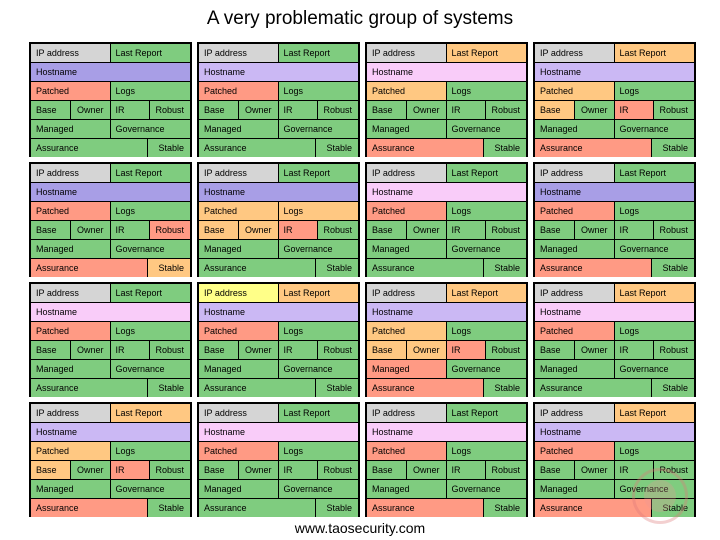 This screenshot has height=540, width=720. Describe the element at coordinates (360, 528) in the screenshot. I see `footer-url: www.taosecurity.com` at that location.